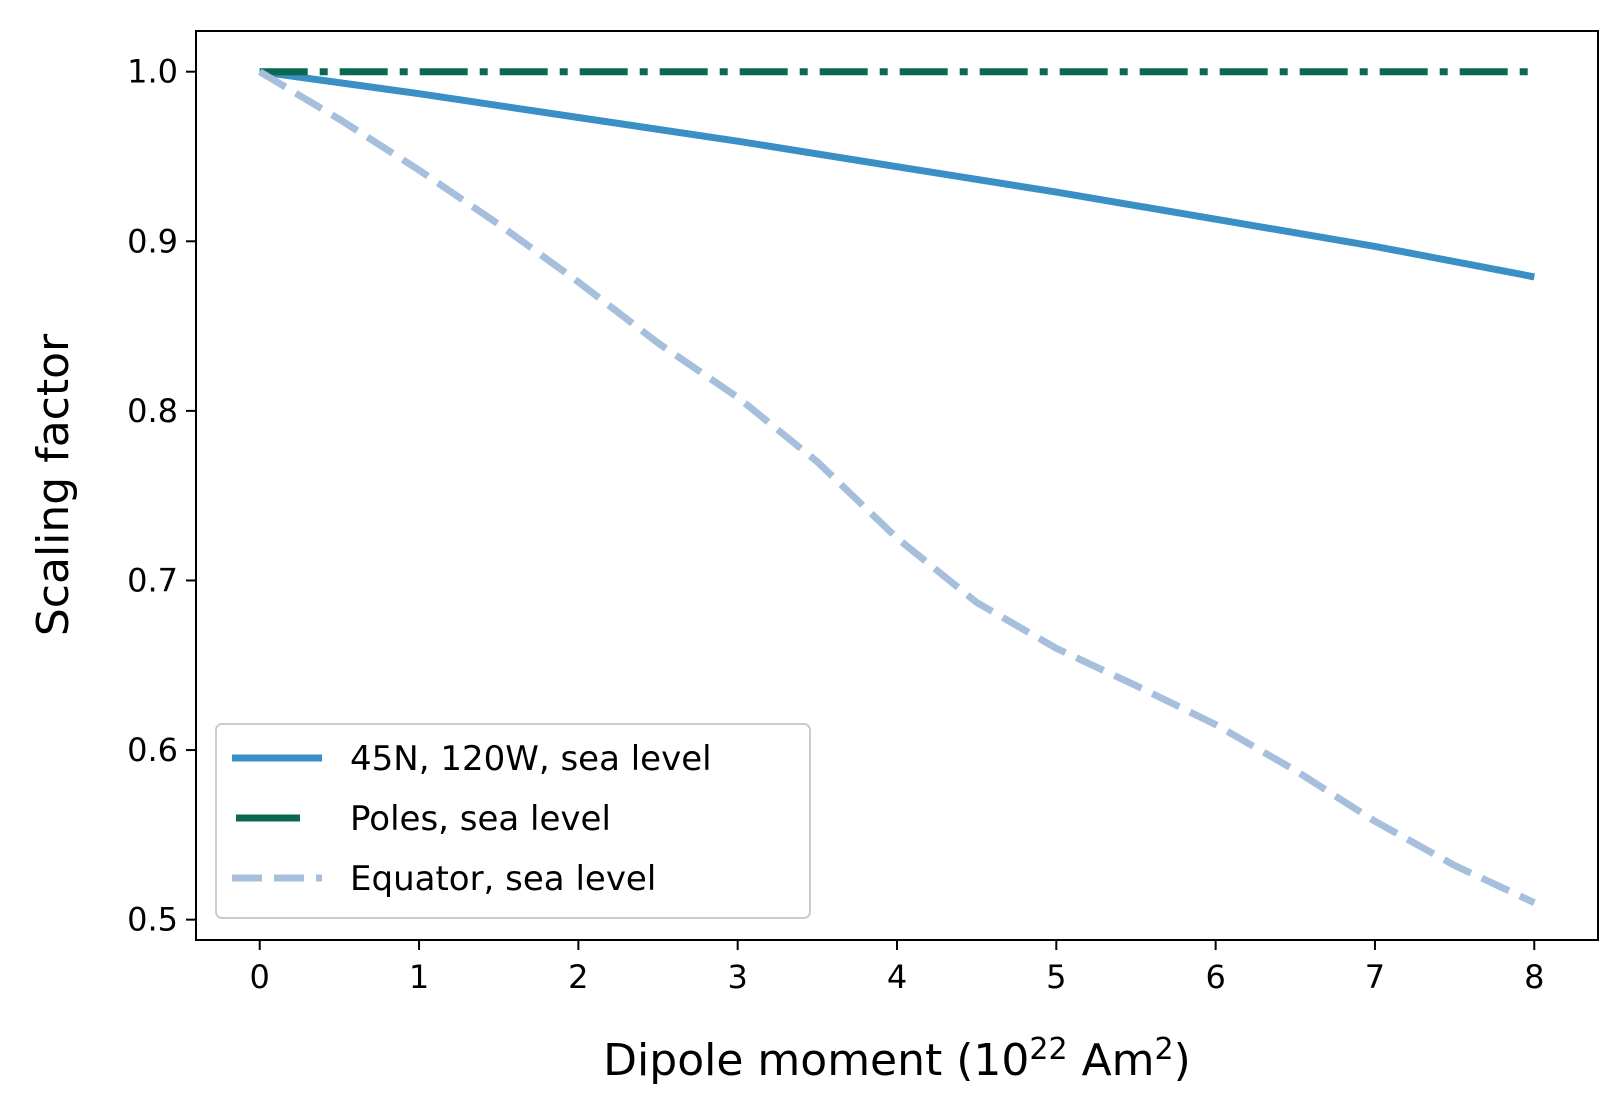 The image size is (1619, 1115). What do you see at coordinates (152, 241) in the screenshot?
I see `y-tick-label: 0.9` at bounding box center [152, 241].